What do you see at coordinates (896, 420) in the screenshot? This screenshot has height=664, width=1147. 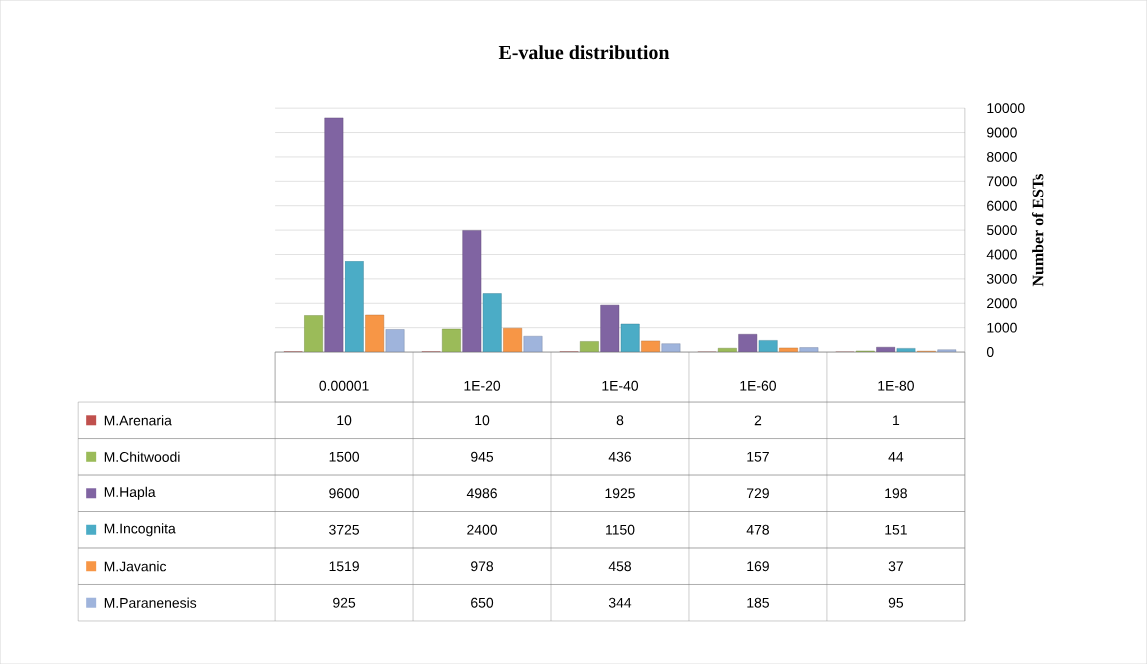 I see `data-label: 1` at bounding box center [896, 420].